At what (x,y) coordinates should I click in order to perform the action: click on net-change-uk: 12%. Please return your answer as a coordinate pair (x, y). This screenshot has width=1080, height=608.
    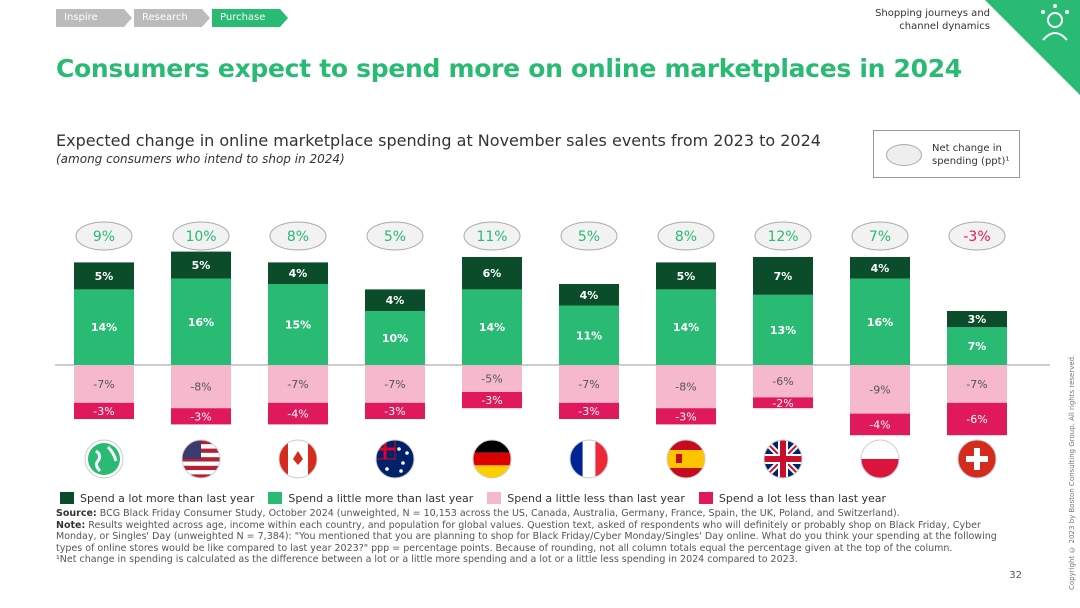
    Looking at the image, I should click on (783, 236).